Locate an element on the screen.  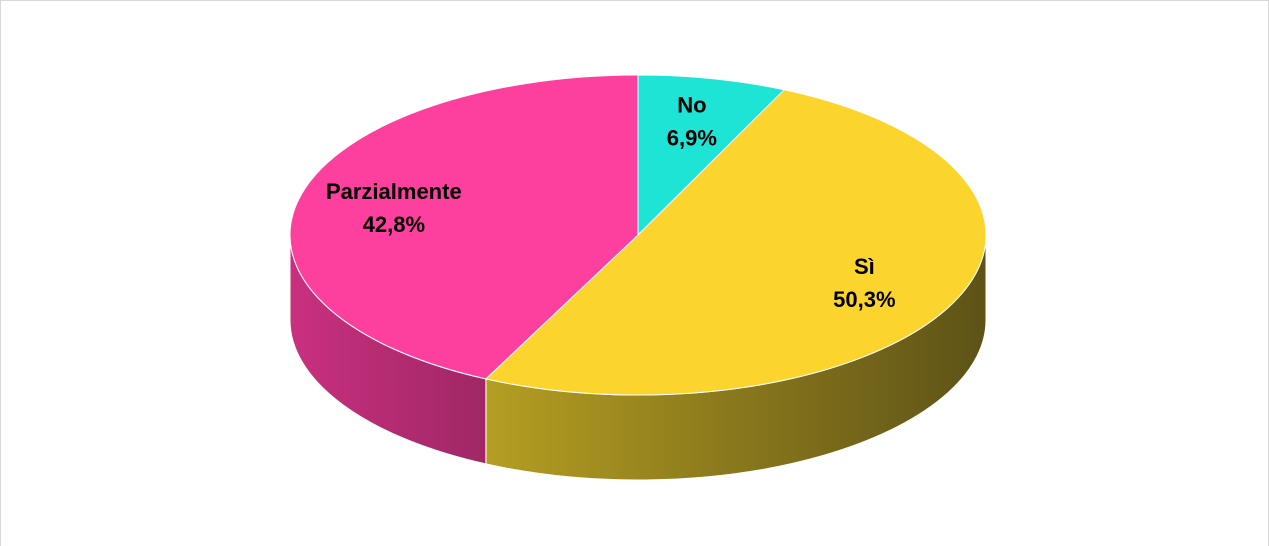
slice is located at coordinates (711, 155).